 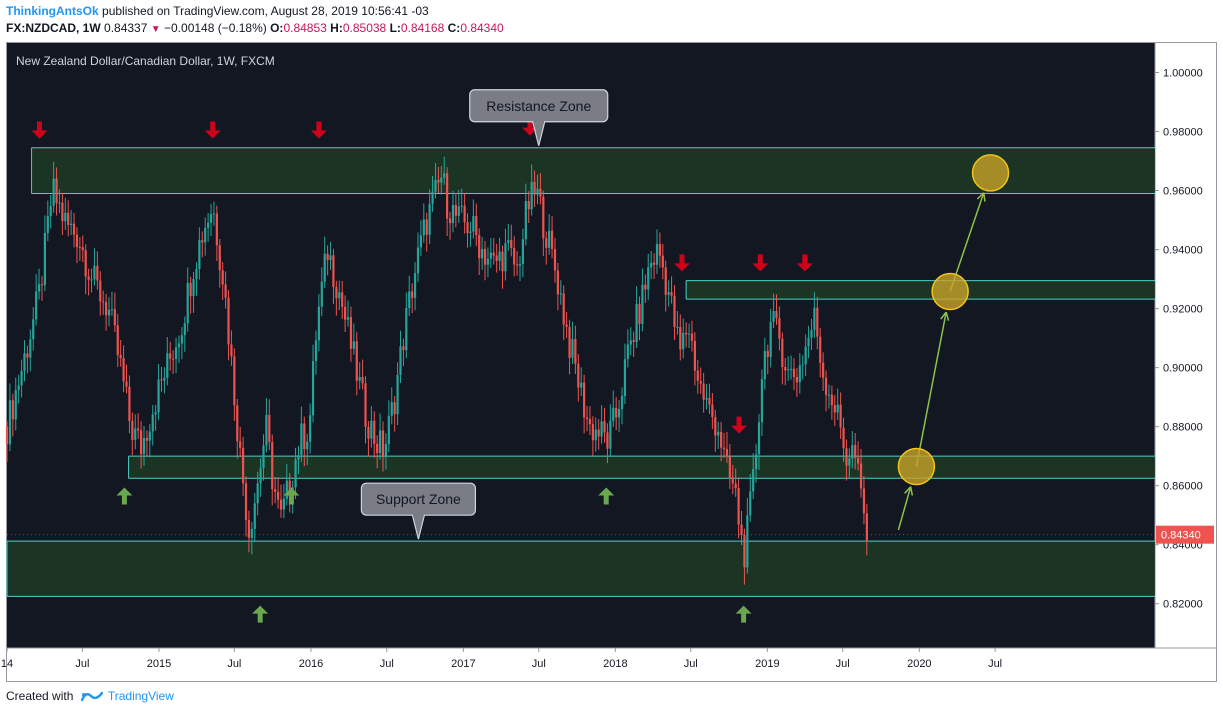 What do you see at coordinates (7, 664) in the screenshot?
I see `x-tick-label: 14` at bounding box center [7, 664].